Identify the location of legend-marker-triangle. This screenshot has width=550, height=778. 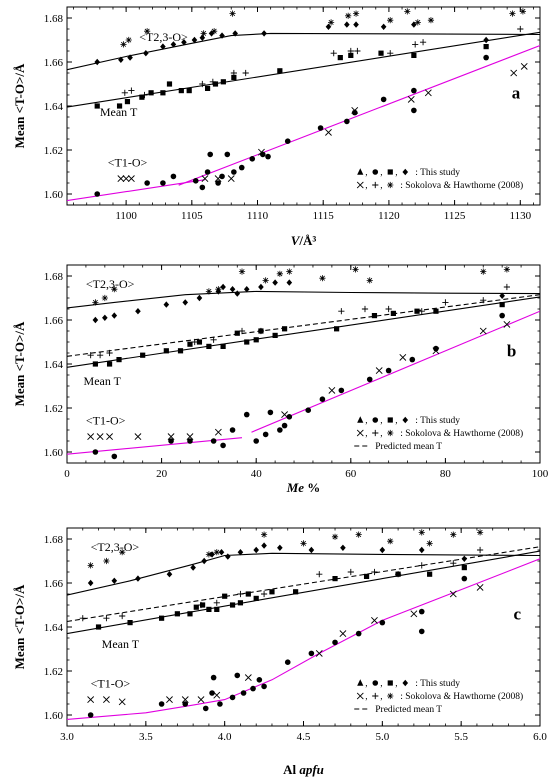
(360, 682).